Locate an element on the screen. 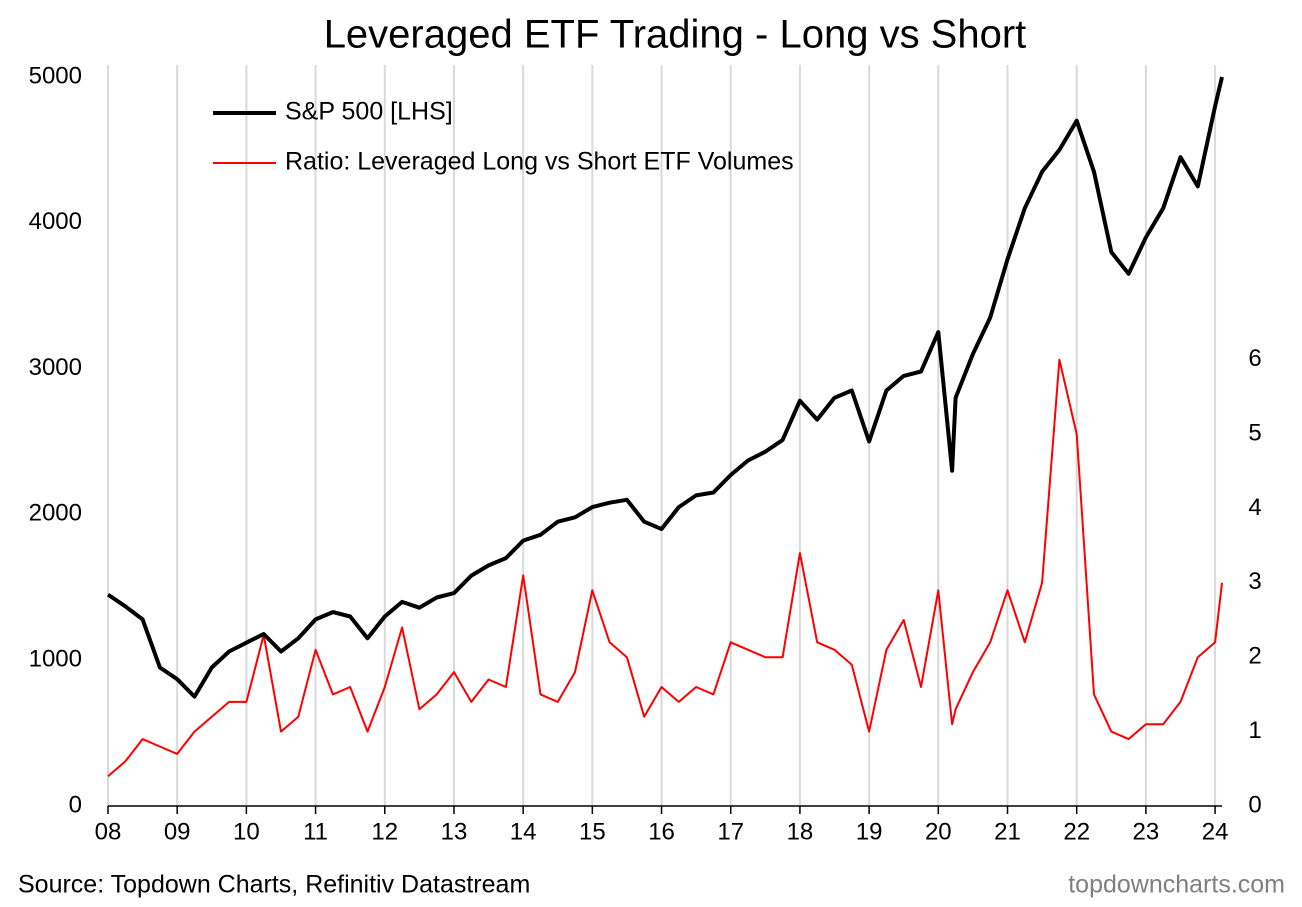 This screenshot has height=907, width=1302. y-tick-label: 4000 is located at coordinates (55, 221).